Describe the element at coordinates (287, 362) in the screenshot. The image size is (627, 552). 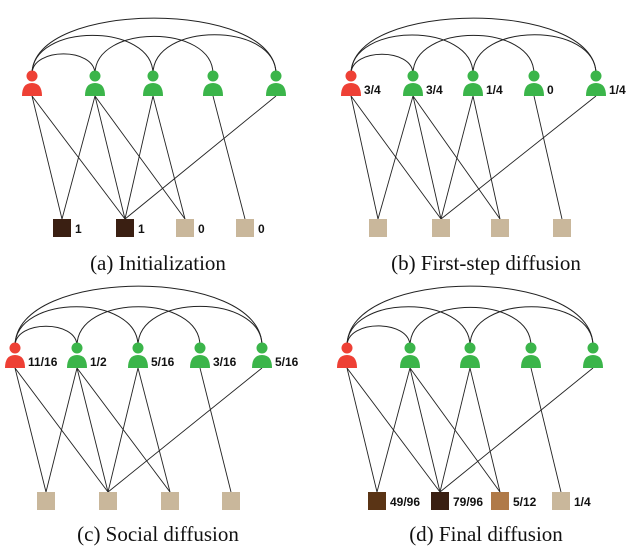
I see `user-score-label: 5/16` at that location.